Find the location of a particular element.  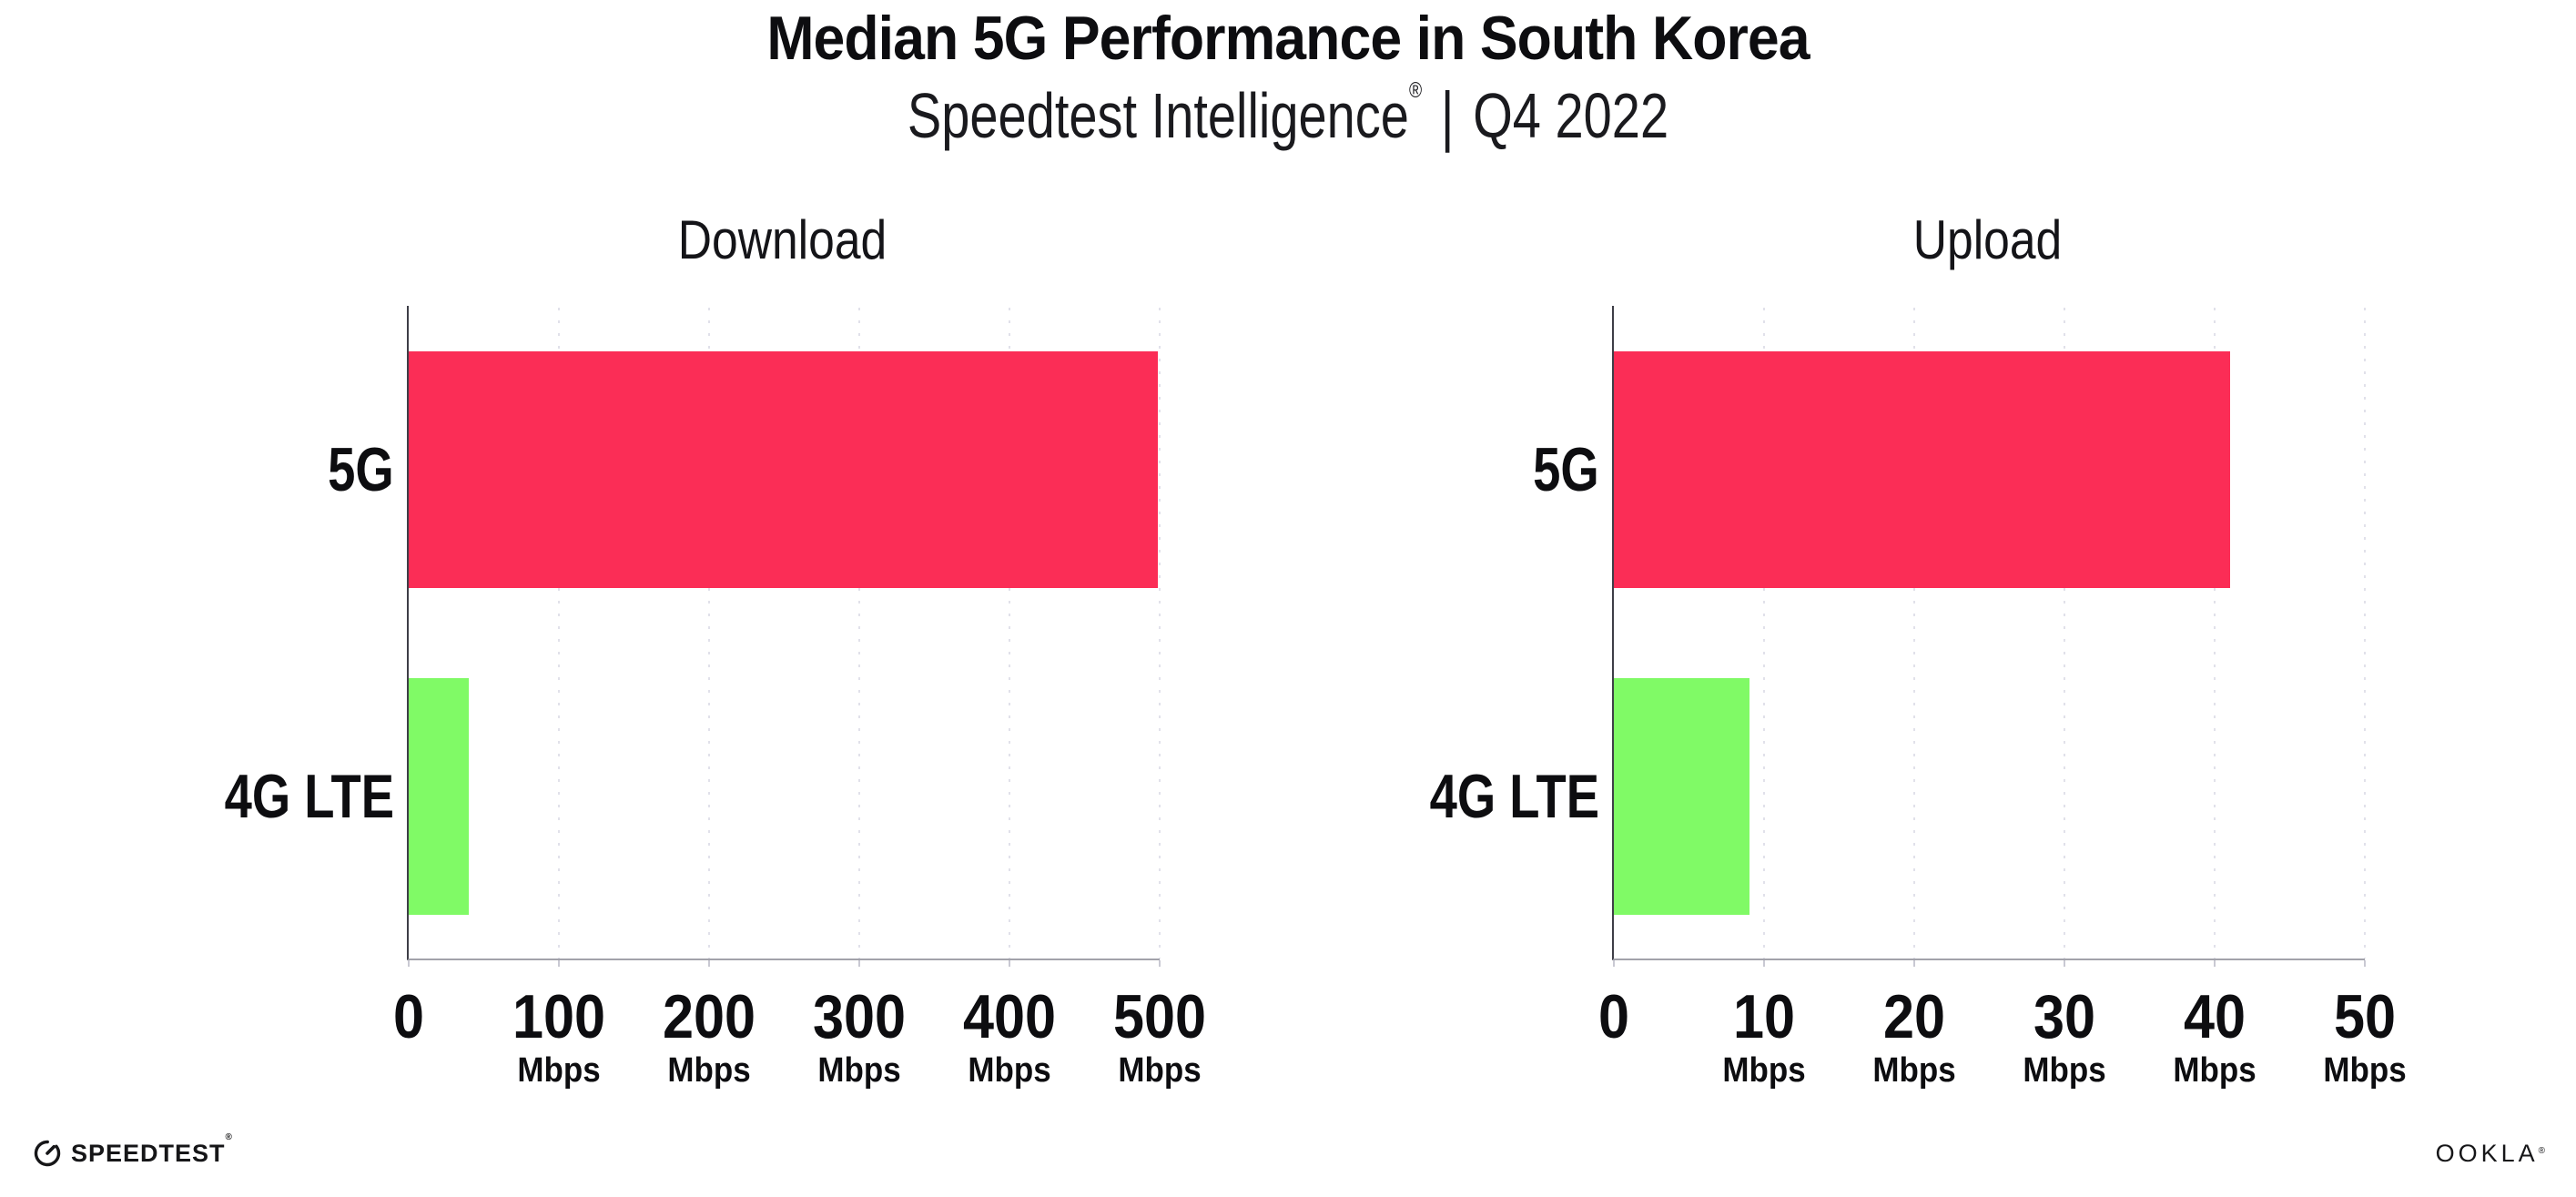

speedtest-logo: SPEEDTEST® is located at coordinates (133, 1150).